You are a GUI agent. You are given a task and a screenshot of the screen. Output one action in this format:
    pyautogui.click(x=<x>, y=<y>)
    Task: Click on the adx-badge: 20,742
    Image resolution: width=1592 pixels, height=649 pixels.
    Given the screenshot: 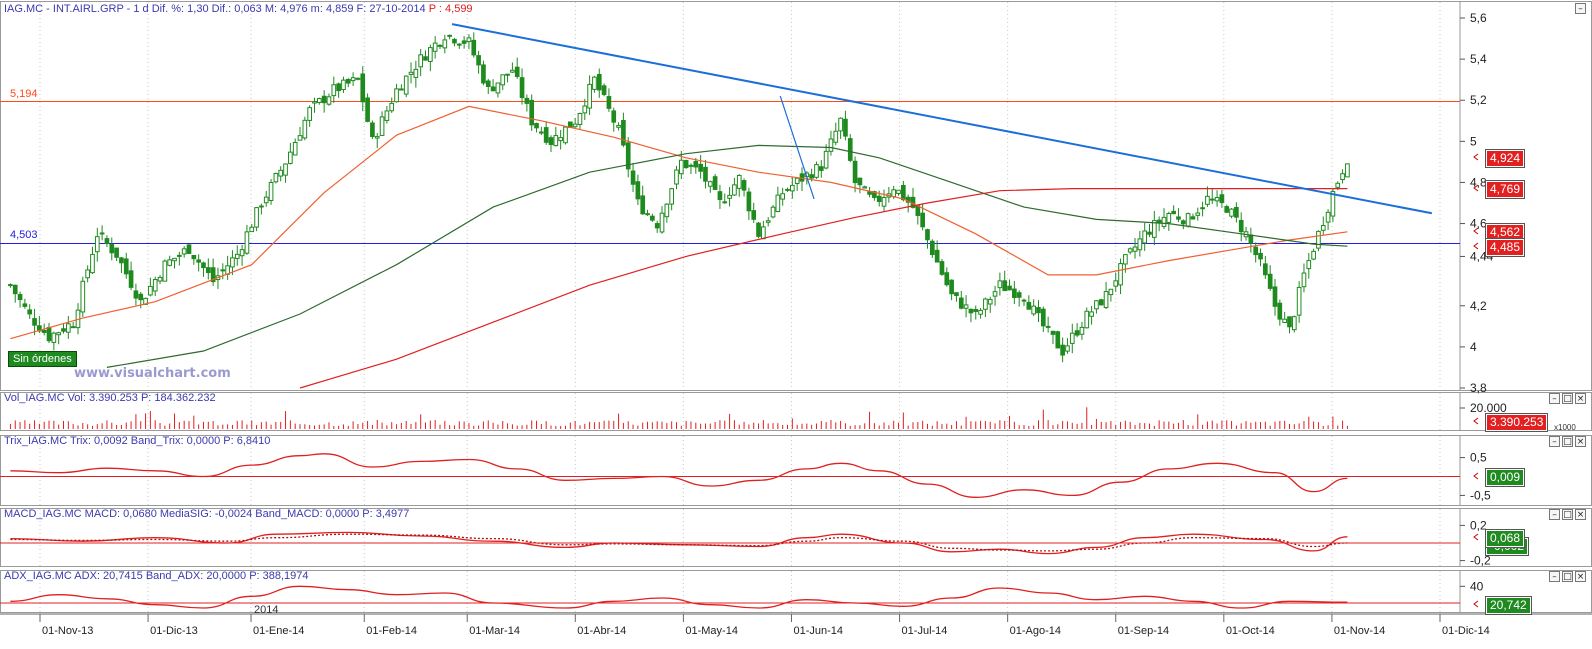 What is the action you would take?
    pyautogui.click(x=1508, y=605)
    